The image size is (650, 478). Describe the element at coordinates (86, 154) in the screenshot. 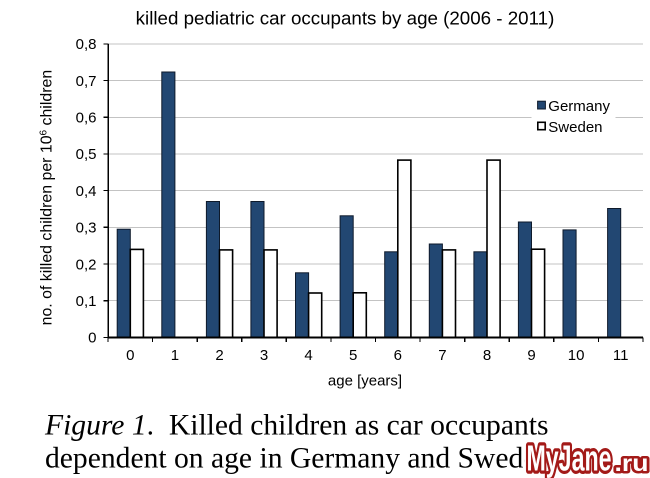

I see `svg-text: 0,5` at that location.